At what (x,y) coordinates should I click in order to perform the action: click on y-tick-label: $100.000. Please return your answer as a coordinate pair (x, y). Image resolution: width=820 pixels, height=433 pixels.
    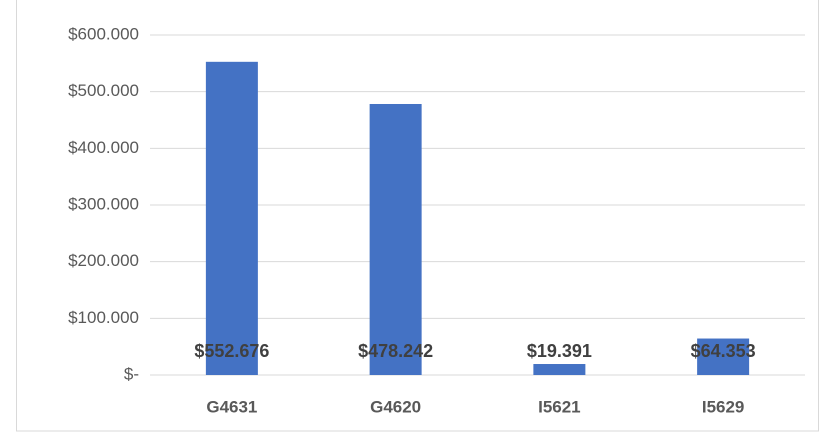
    Looking at the image, I should click on (103, 317).